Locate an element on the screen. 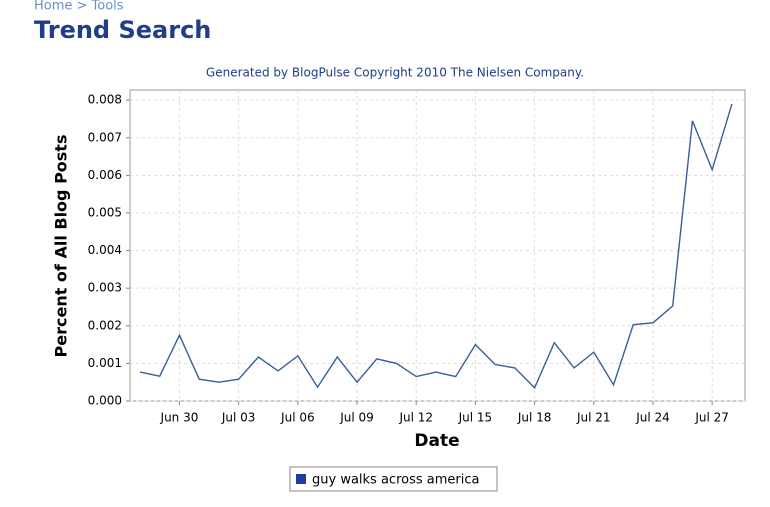 The height and width of the screenshot is (507, 770). legend is located at coordinates (393, 479).